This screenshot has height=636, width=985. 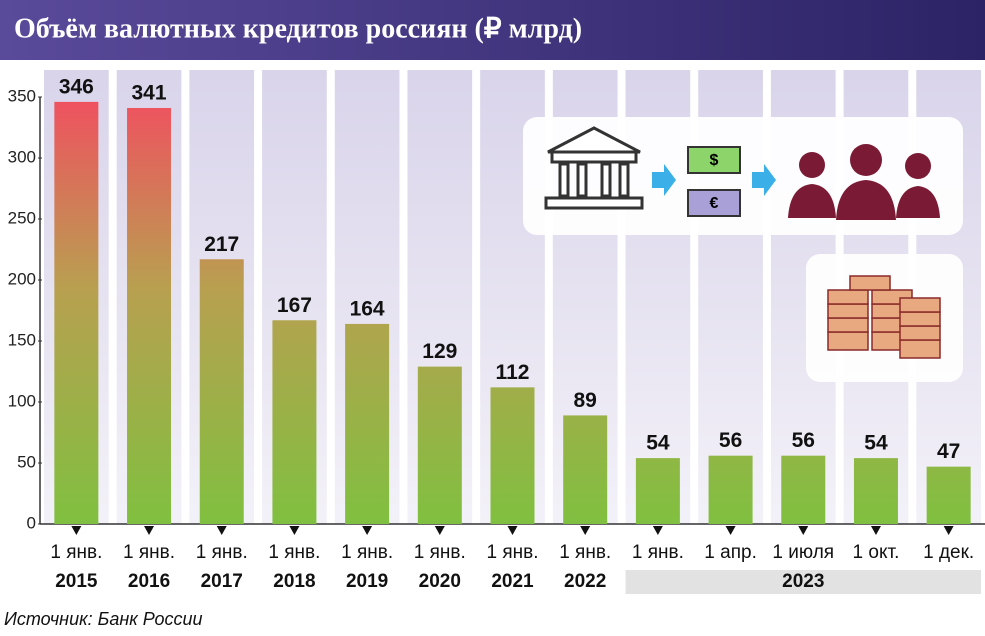 What do you see at coordinates (103, 619) in the screenshot?
I see `source: Источник: Банк России` at bounding box center [103, 619].